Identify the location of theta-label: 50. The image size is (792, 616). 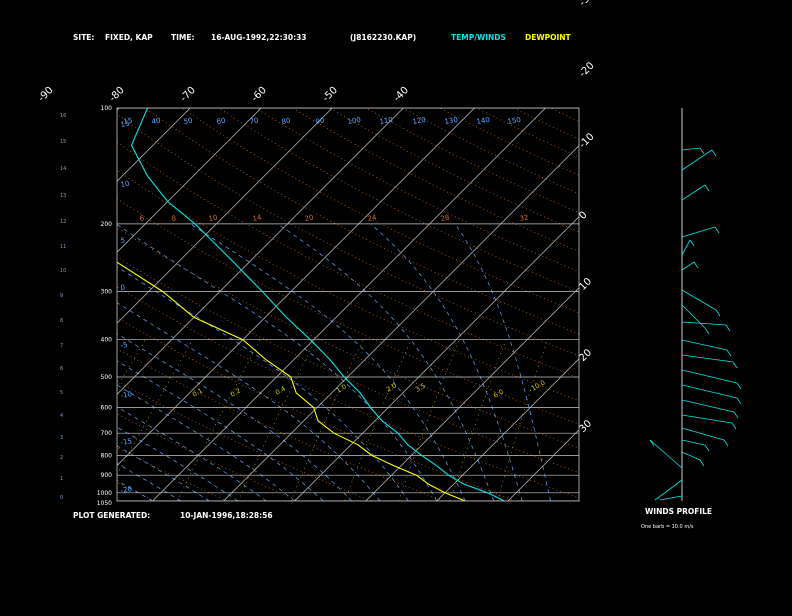
(188, 121).